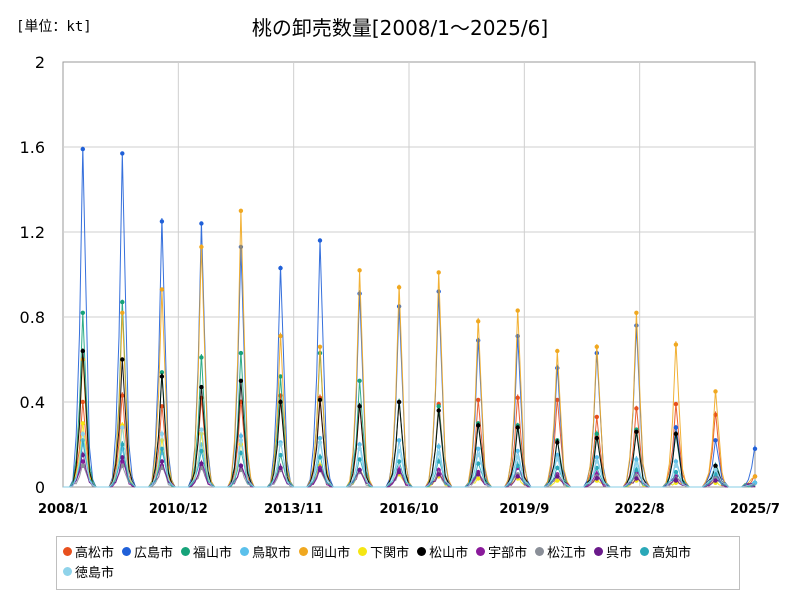  What do you see at coordinates (40, 487) in the screenshot?
I see `y-tick-label: 0` at bounding box center [40, 487].